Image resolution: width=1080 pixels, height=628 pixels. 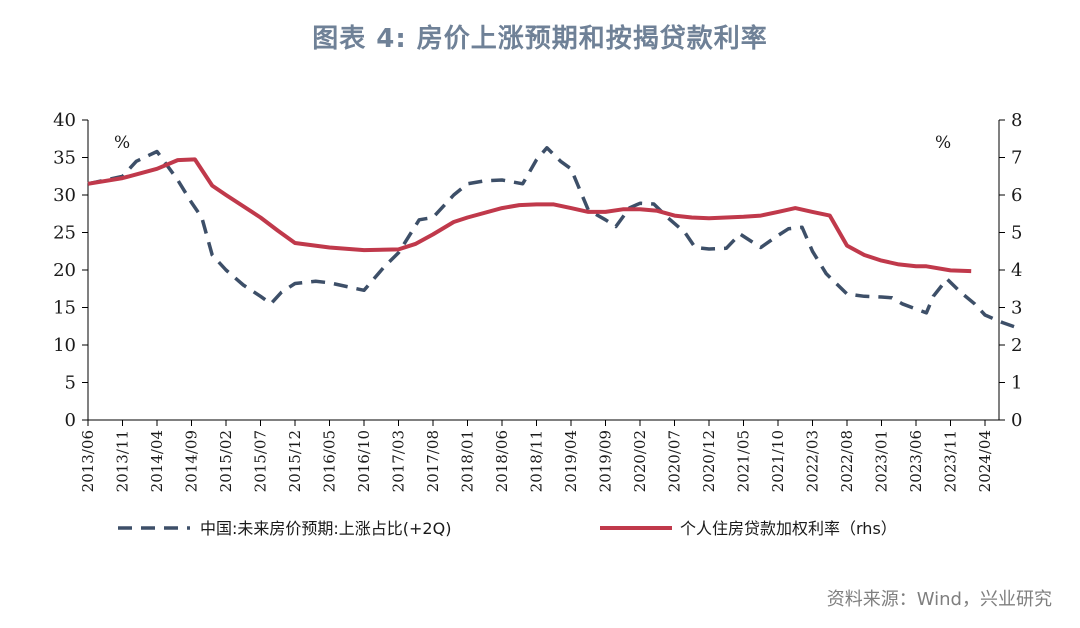 I want to click on left-tick-label: 30, so click(x=64, y=195).